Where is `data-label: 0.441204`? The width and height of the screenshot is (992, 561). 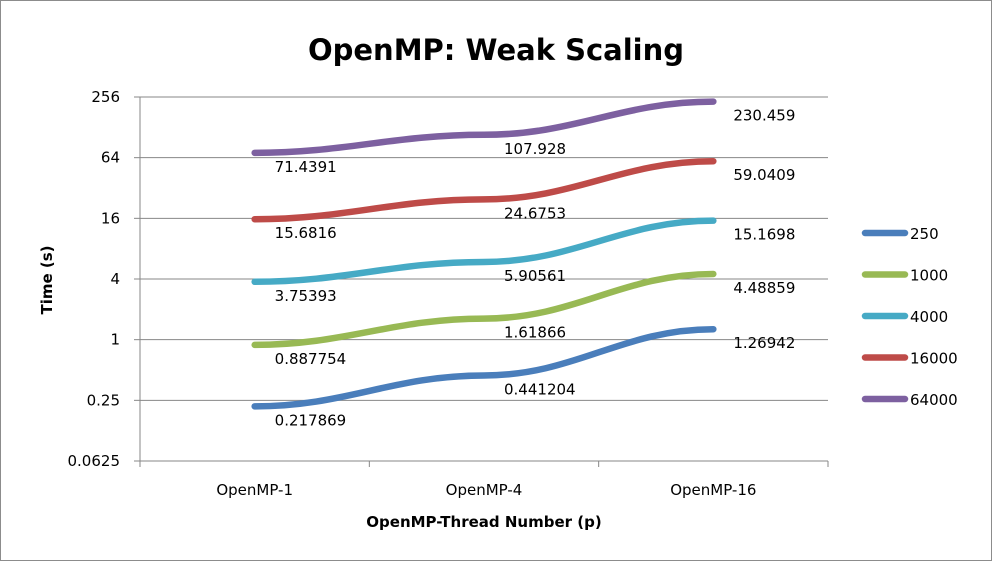 data-label: 0.441204 is located at coordinates (540, 389).